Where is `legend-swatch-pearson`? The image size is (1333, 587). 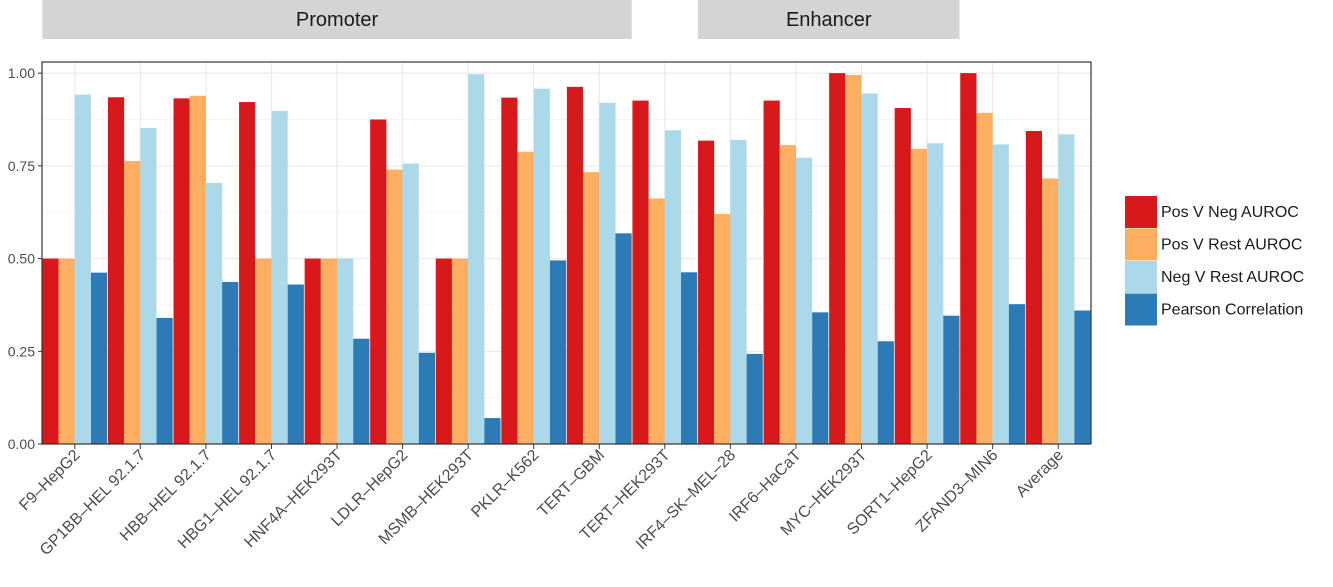 legend-swatch-pearson is located at coordinates (1141, 309).